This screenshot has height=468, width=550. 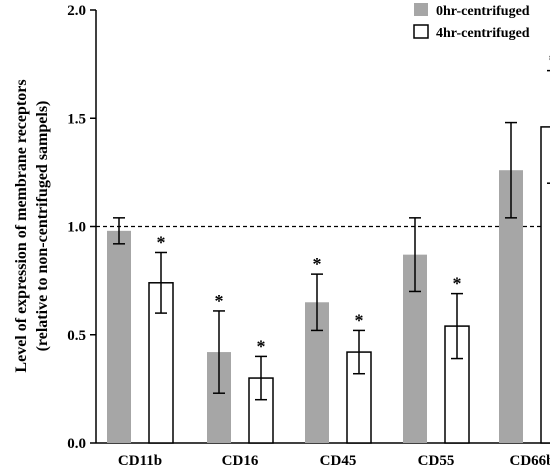 What do you see at coordinates (471, 22) in the screenshot?
I see `legend: 0hr-centrifuged 4hr-centrifuged` at bounding box center [471, 22].